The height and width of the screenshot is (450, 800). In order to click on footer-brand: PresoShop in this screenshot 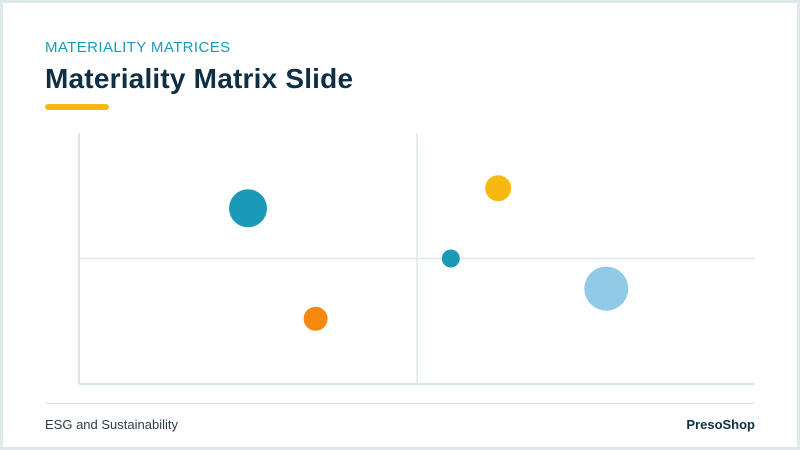, I will do `click(720, 424)`.